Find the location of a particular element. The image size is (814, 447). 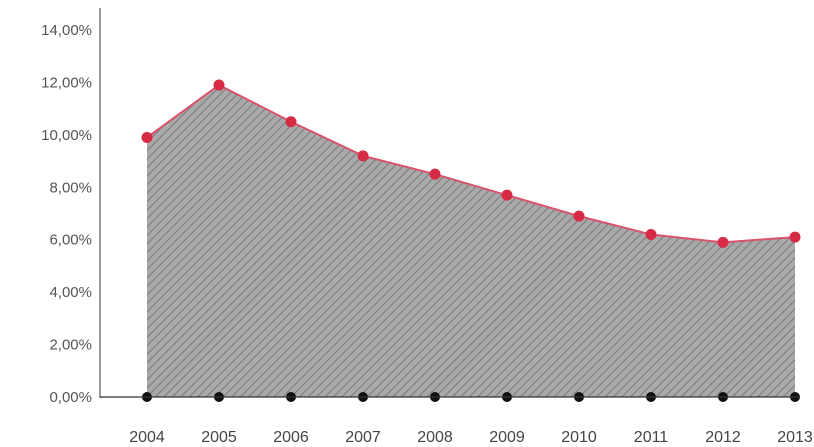

x-tick-label: 2005 is located at coordinates (219, 437).